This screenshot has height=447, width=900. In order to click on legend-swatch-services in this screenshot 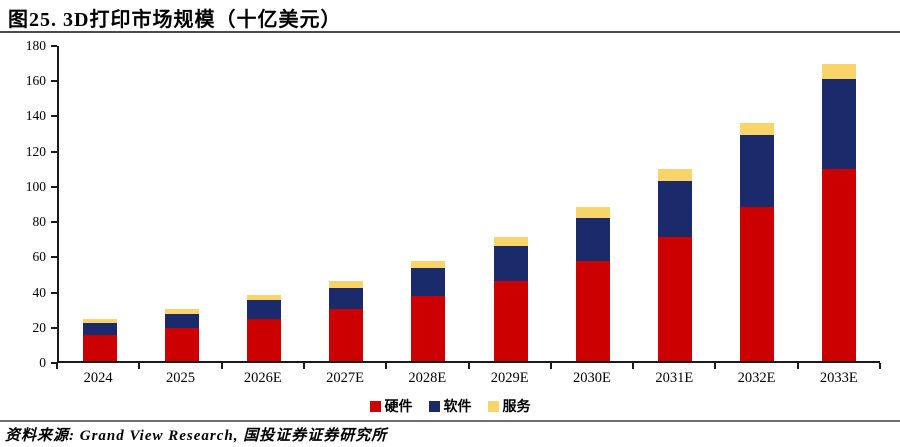, I will do `click(493, 406)`.